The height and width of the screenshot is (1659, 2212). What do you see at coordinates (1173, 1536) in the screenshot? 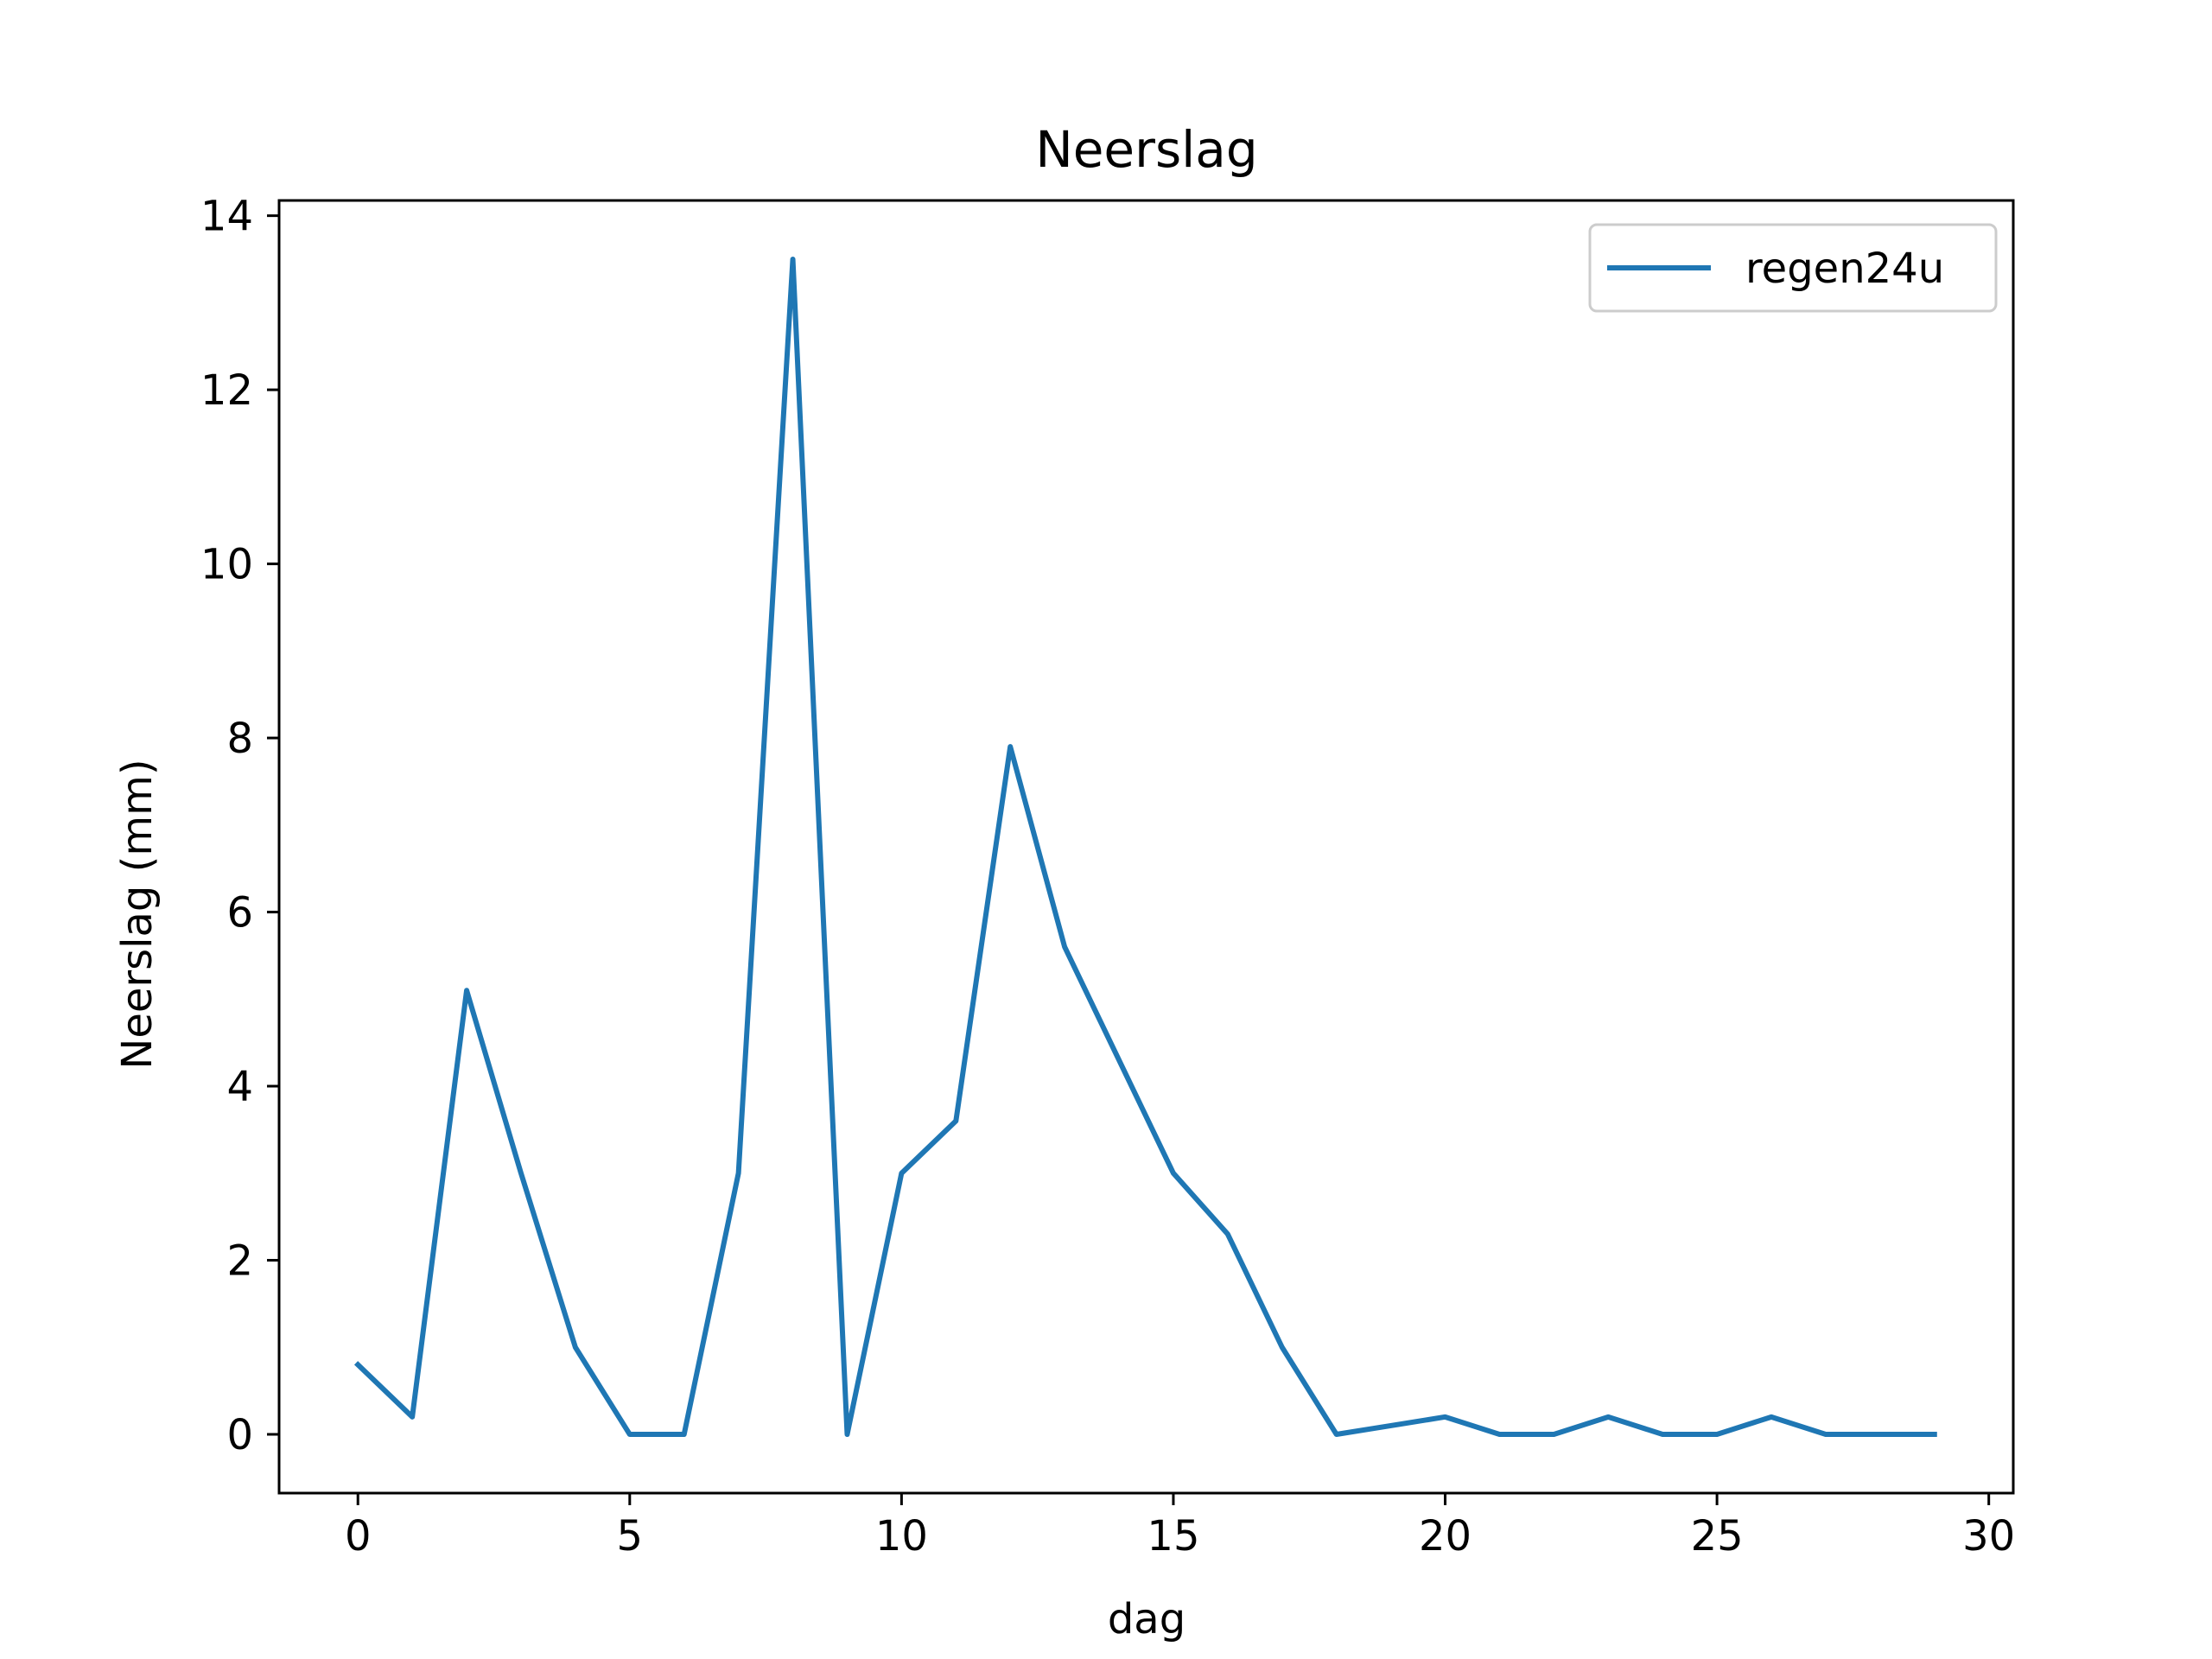
I see `x-tick-label: 15` at bounding box center [1173, 1536].